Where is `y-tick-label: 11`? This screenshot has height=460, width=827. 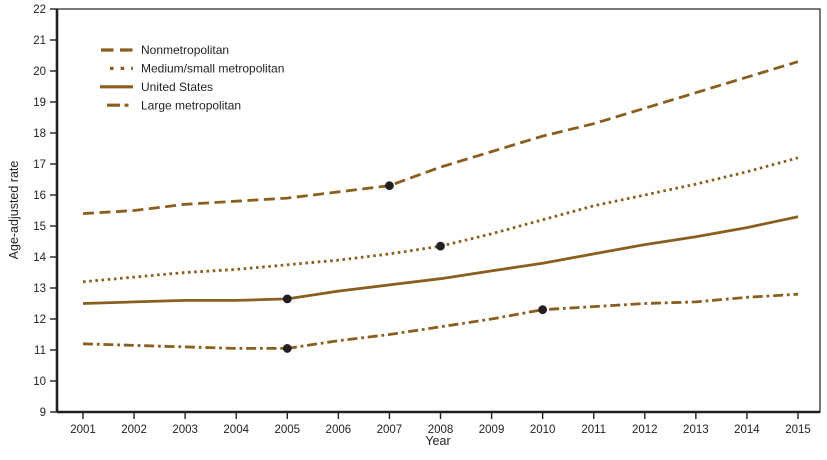
y-tick-label: 11 is located at coordinates (40, 351).